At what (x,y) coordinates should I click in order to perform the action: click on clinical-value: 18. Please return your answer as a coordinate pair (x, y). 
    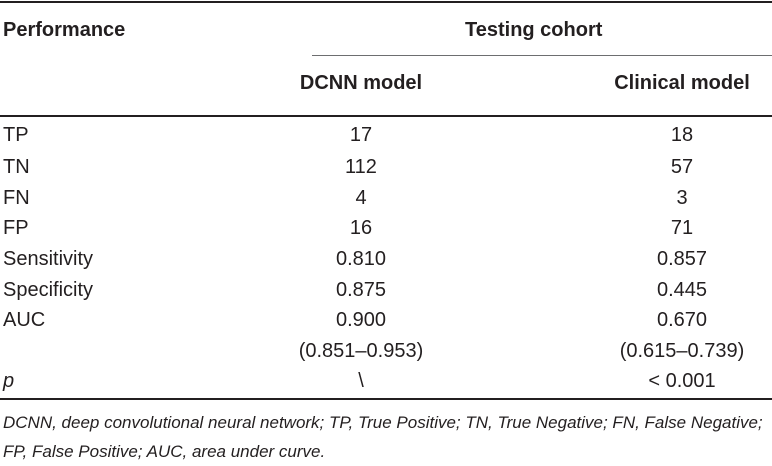
    Looking at the image, I should click on (682, 135).